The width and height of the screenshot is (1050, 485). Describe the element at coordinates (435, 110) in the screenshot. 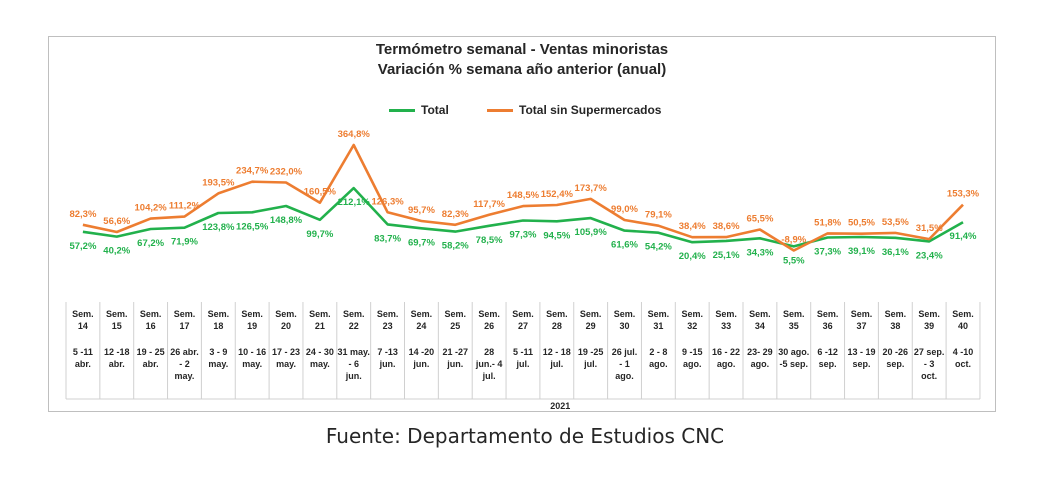

I see `legend-label-total: Total` at that location.